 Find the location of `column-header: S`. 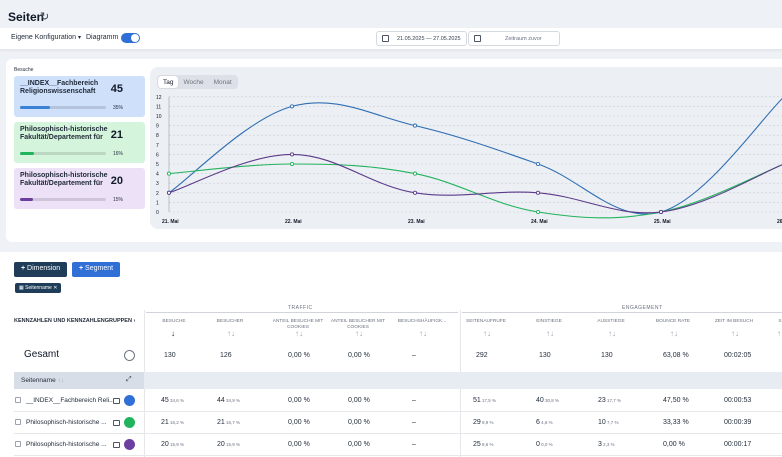

column-header: S is located at coordinates (780, 321).